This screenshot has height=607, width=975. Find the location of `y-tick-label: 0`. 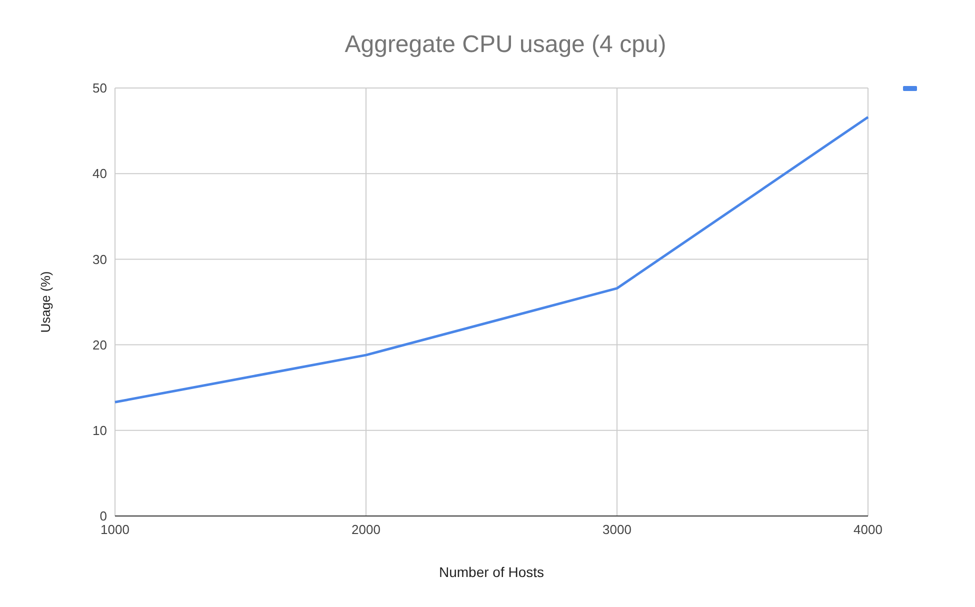

y-tick-label: 0 is located at coordinates (103, 516).